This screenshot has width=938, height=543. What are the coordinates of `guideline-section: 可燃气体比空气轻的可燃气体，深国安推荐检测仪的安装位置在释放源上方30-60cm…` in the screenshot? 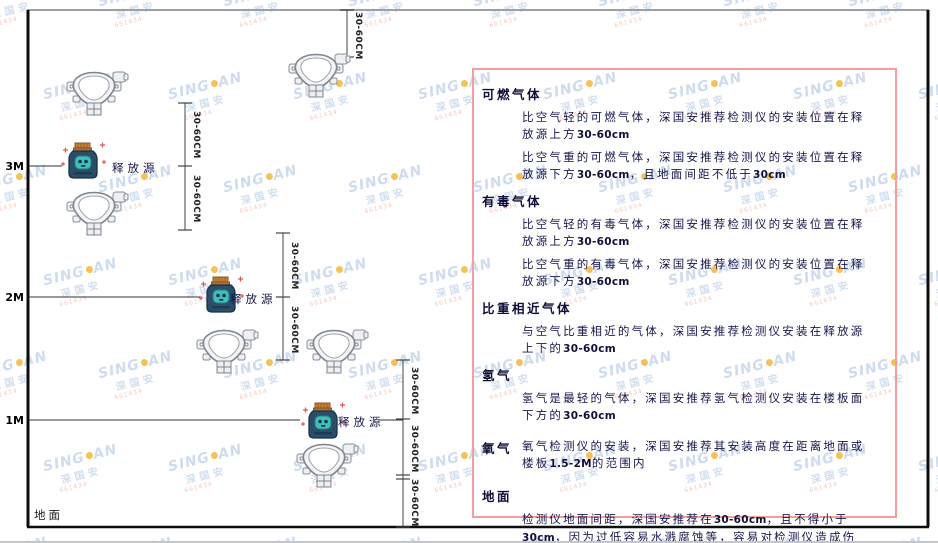 It's located at (683, 133).